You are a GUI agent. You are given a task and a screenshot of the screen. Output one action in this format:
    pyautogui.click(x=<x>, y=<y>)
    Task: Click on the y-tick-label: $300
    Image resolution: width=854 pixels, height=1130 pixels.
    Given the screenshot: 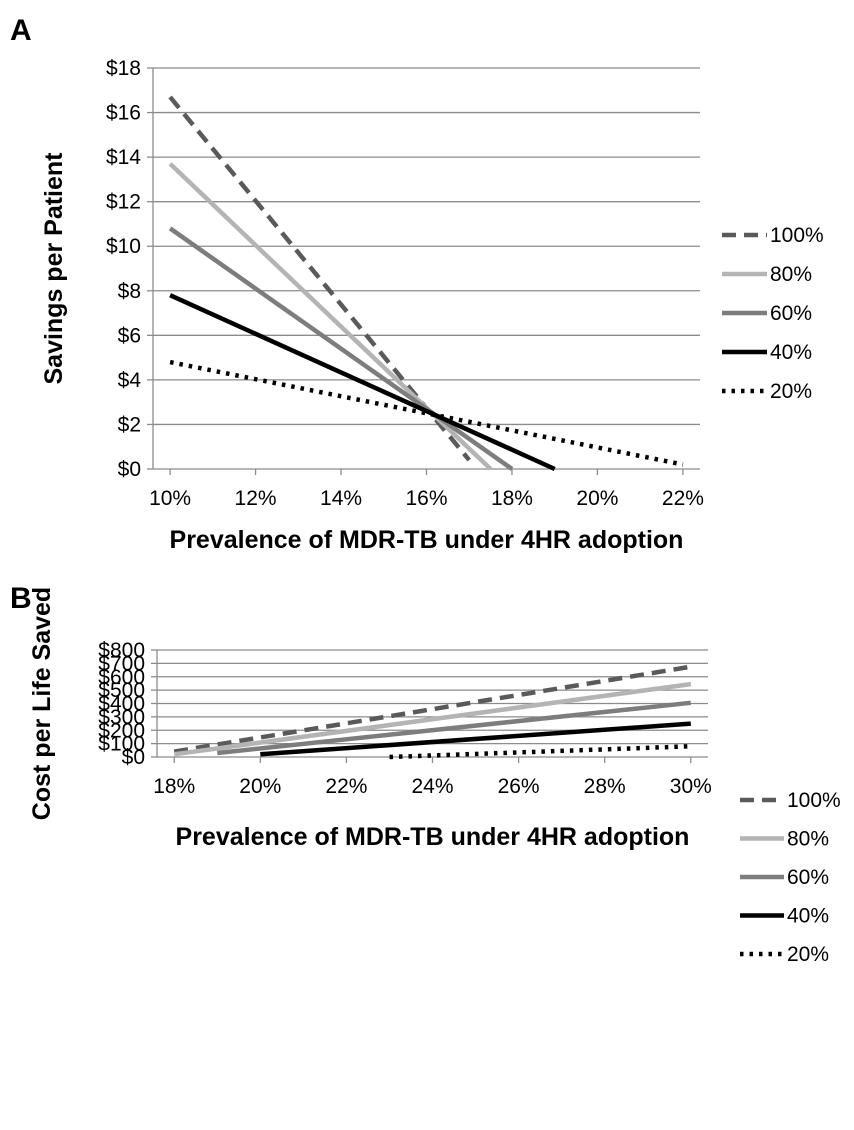 What is the action you would take?
    pyautogui.click(x=121, y=717)
    